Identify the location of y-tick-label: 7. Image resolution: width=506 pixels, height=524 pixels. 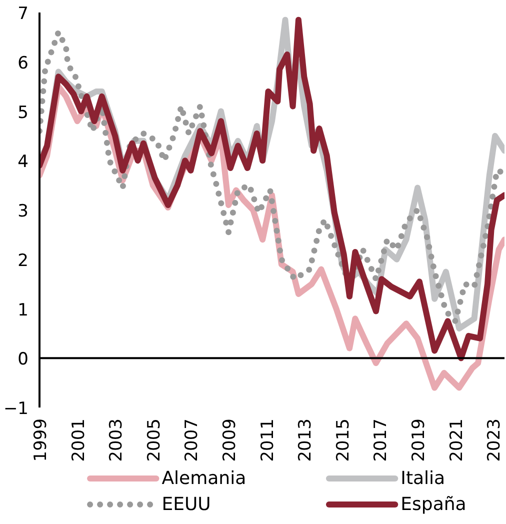
(23, 14).